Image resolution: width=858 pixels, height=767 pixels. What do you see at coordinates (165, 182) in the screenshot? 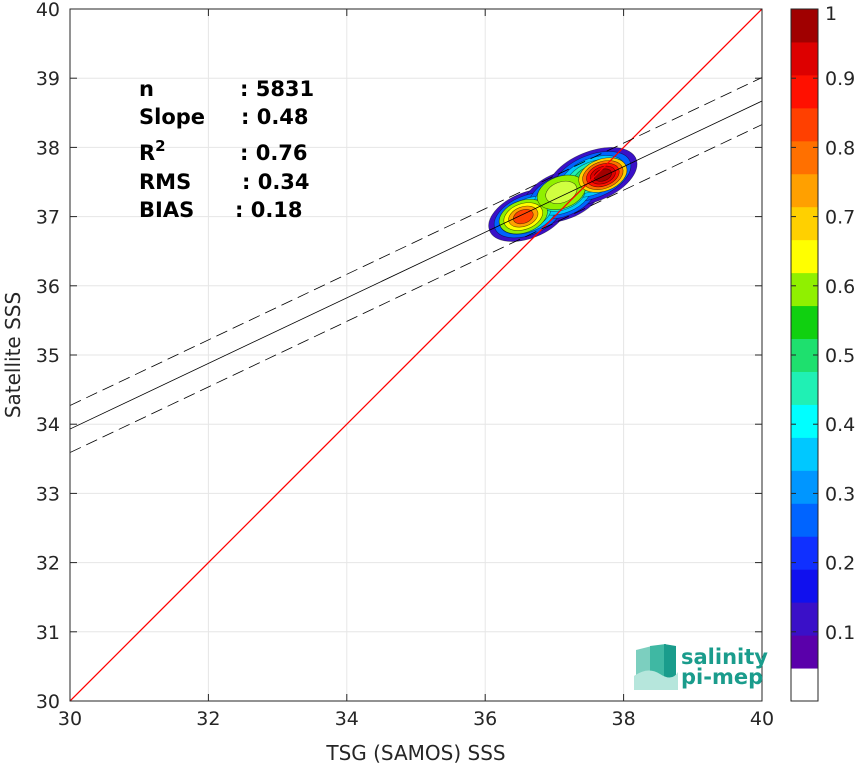
I see `stat-label: RMS` at bounding box center [165, 182].